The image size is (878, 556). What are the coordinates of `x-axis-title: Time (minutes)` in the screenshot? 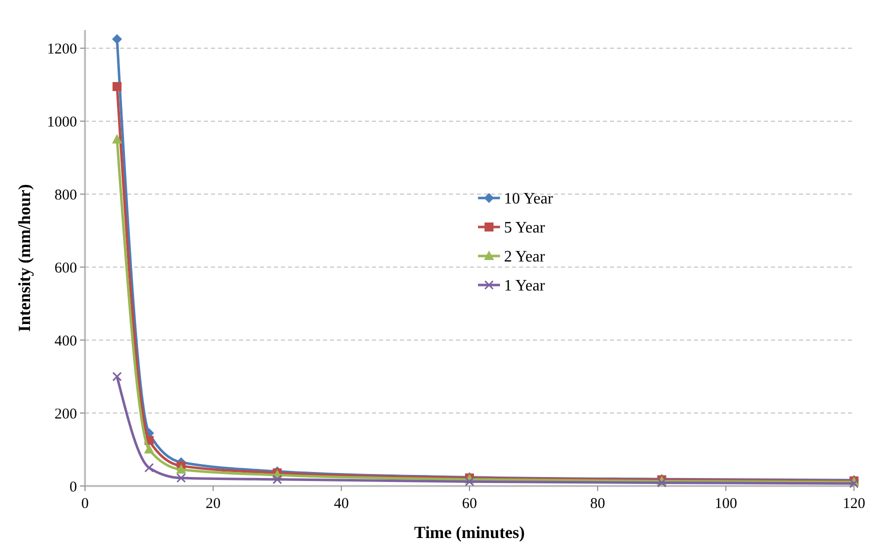 It's located at (469, 532).